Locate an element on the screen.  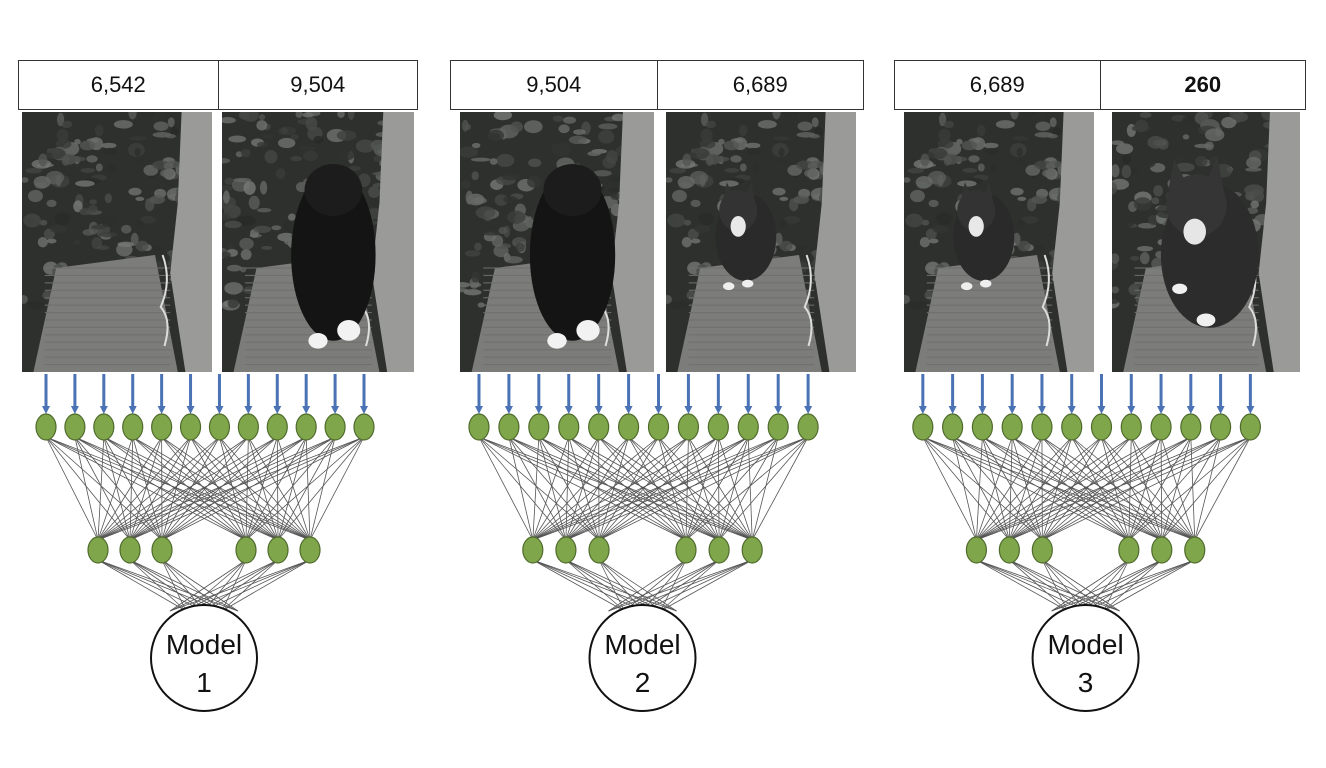
frame-labels-header: 6,542 9,504 is located at coordinates (218, 85).